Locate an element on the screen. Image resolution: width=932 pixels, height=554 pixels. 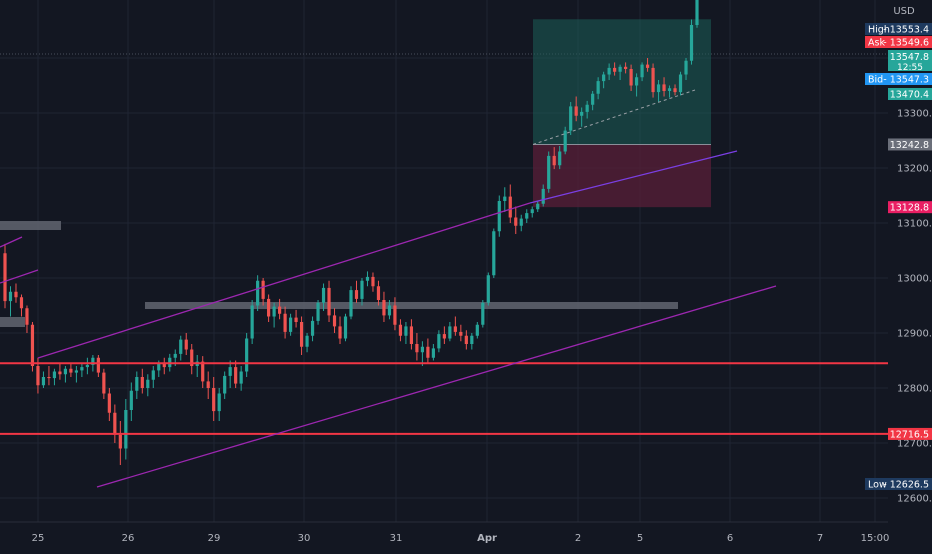
entry-price-bg is located at coordinates (910, 144).